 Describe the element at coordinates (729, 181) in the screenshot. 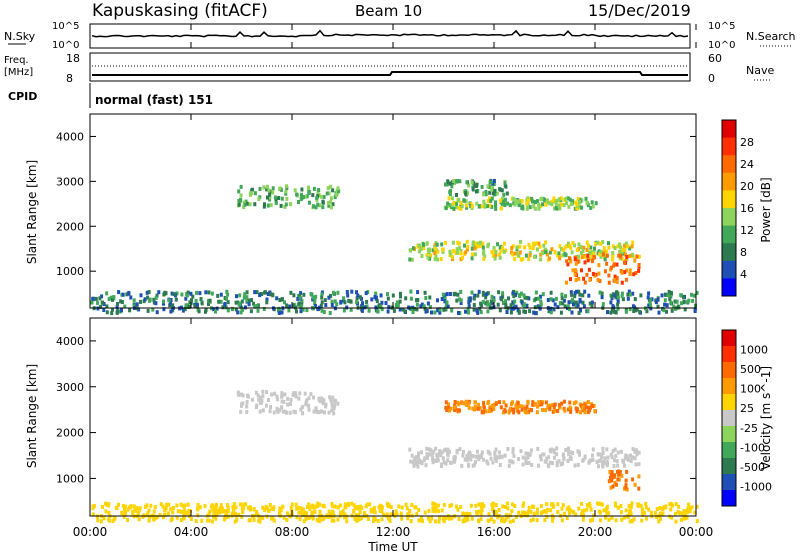

I see `colorbar-segment` at that location.